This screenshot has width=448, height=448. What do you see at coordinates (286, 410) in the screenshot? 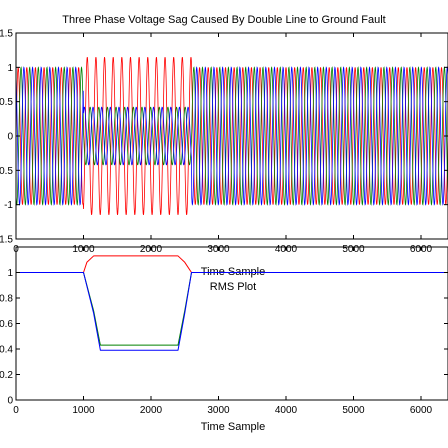
I see `rms-x-tick-label: 4000` at bounding box center [286, 410].